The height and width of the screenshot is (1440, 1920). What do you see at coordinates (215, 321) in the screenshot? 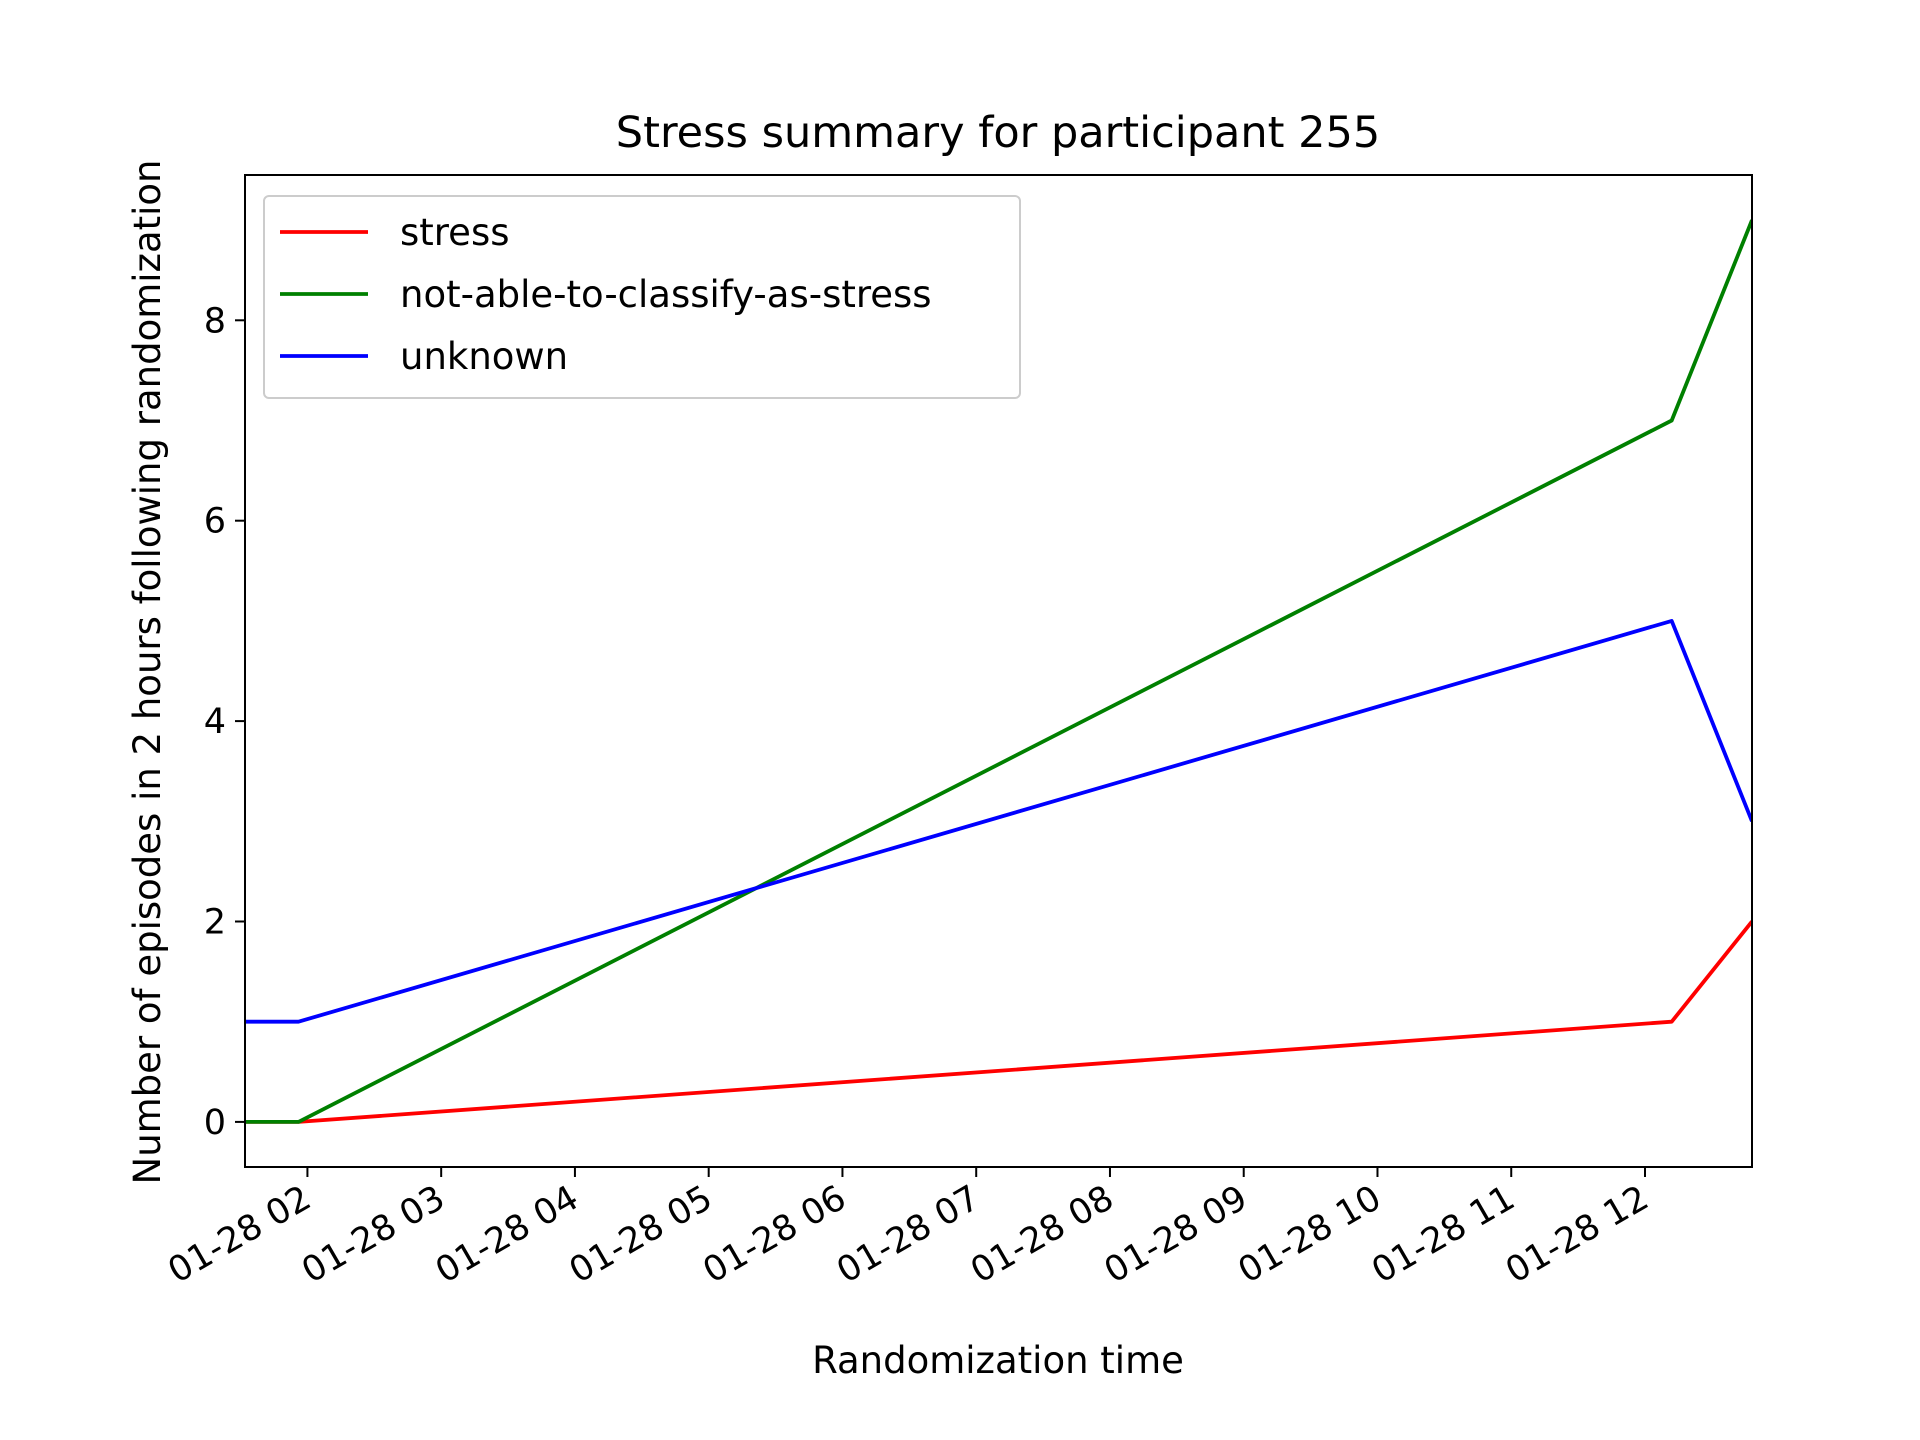
I see `y-tick-label: 8` at bounding box center [215, 321].